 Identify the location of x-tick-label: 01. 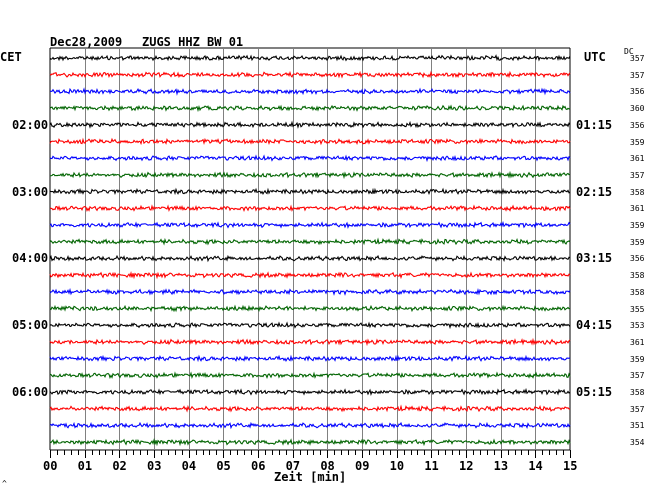
(85, 466).